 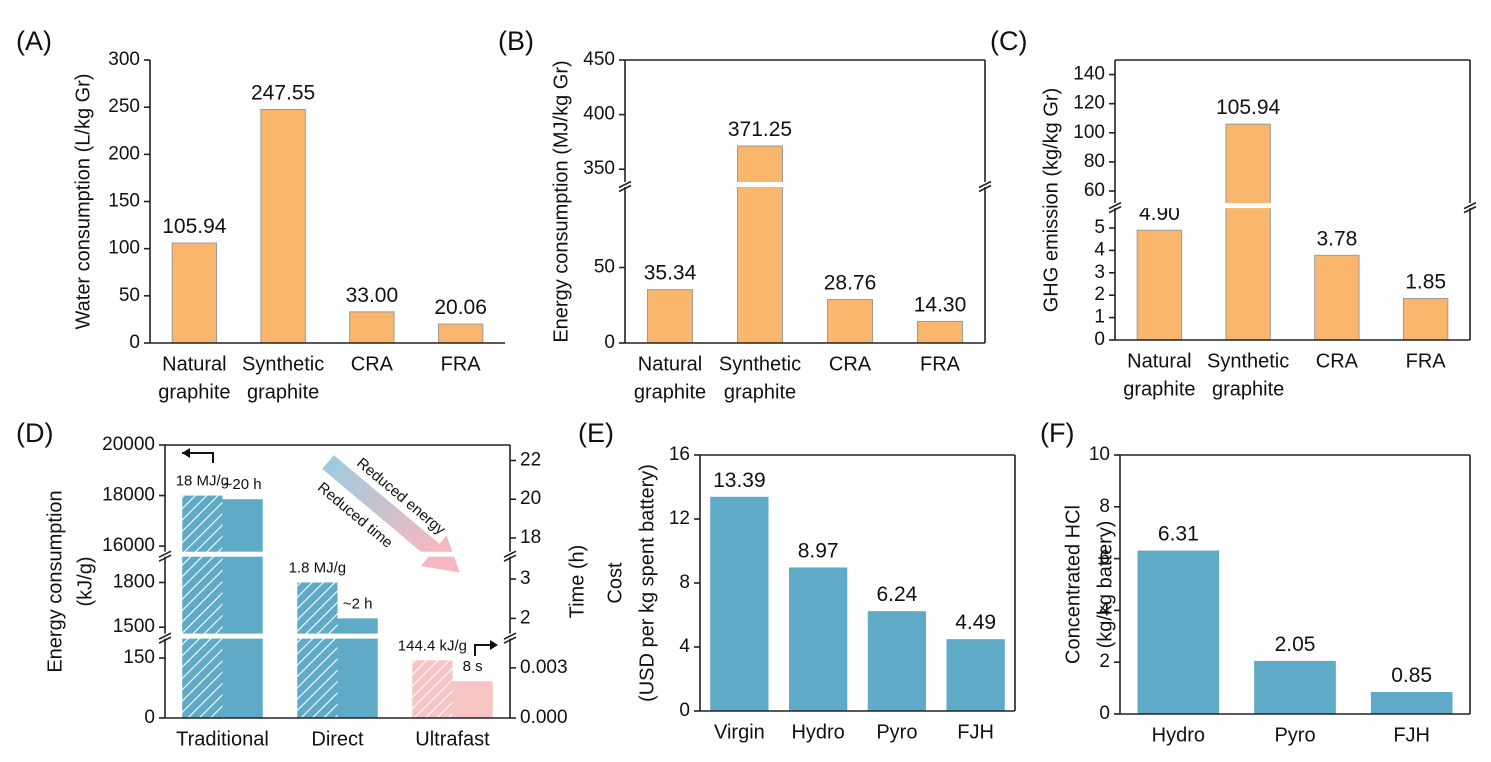 I want to click on y-axis-label: Concentrated HCl, so click(x=1073, y=584).